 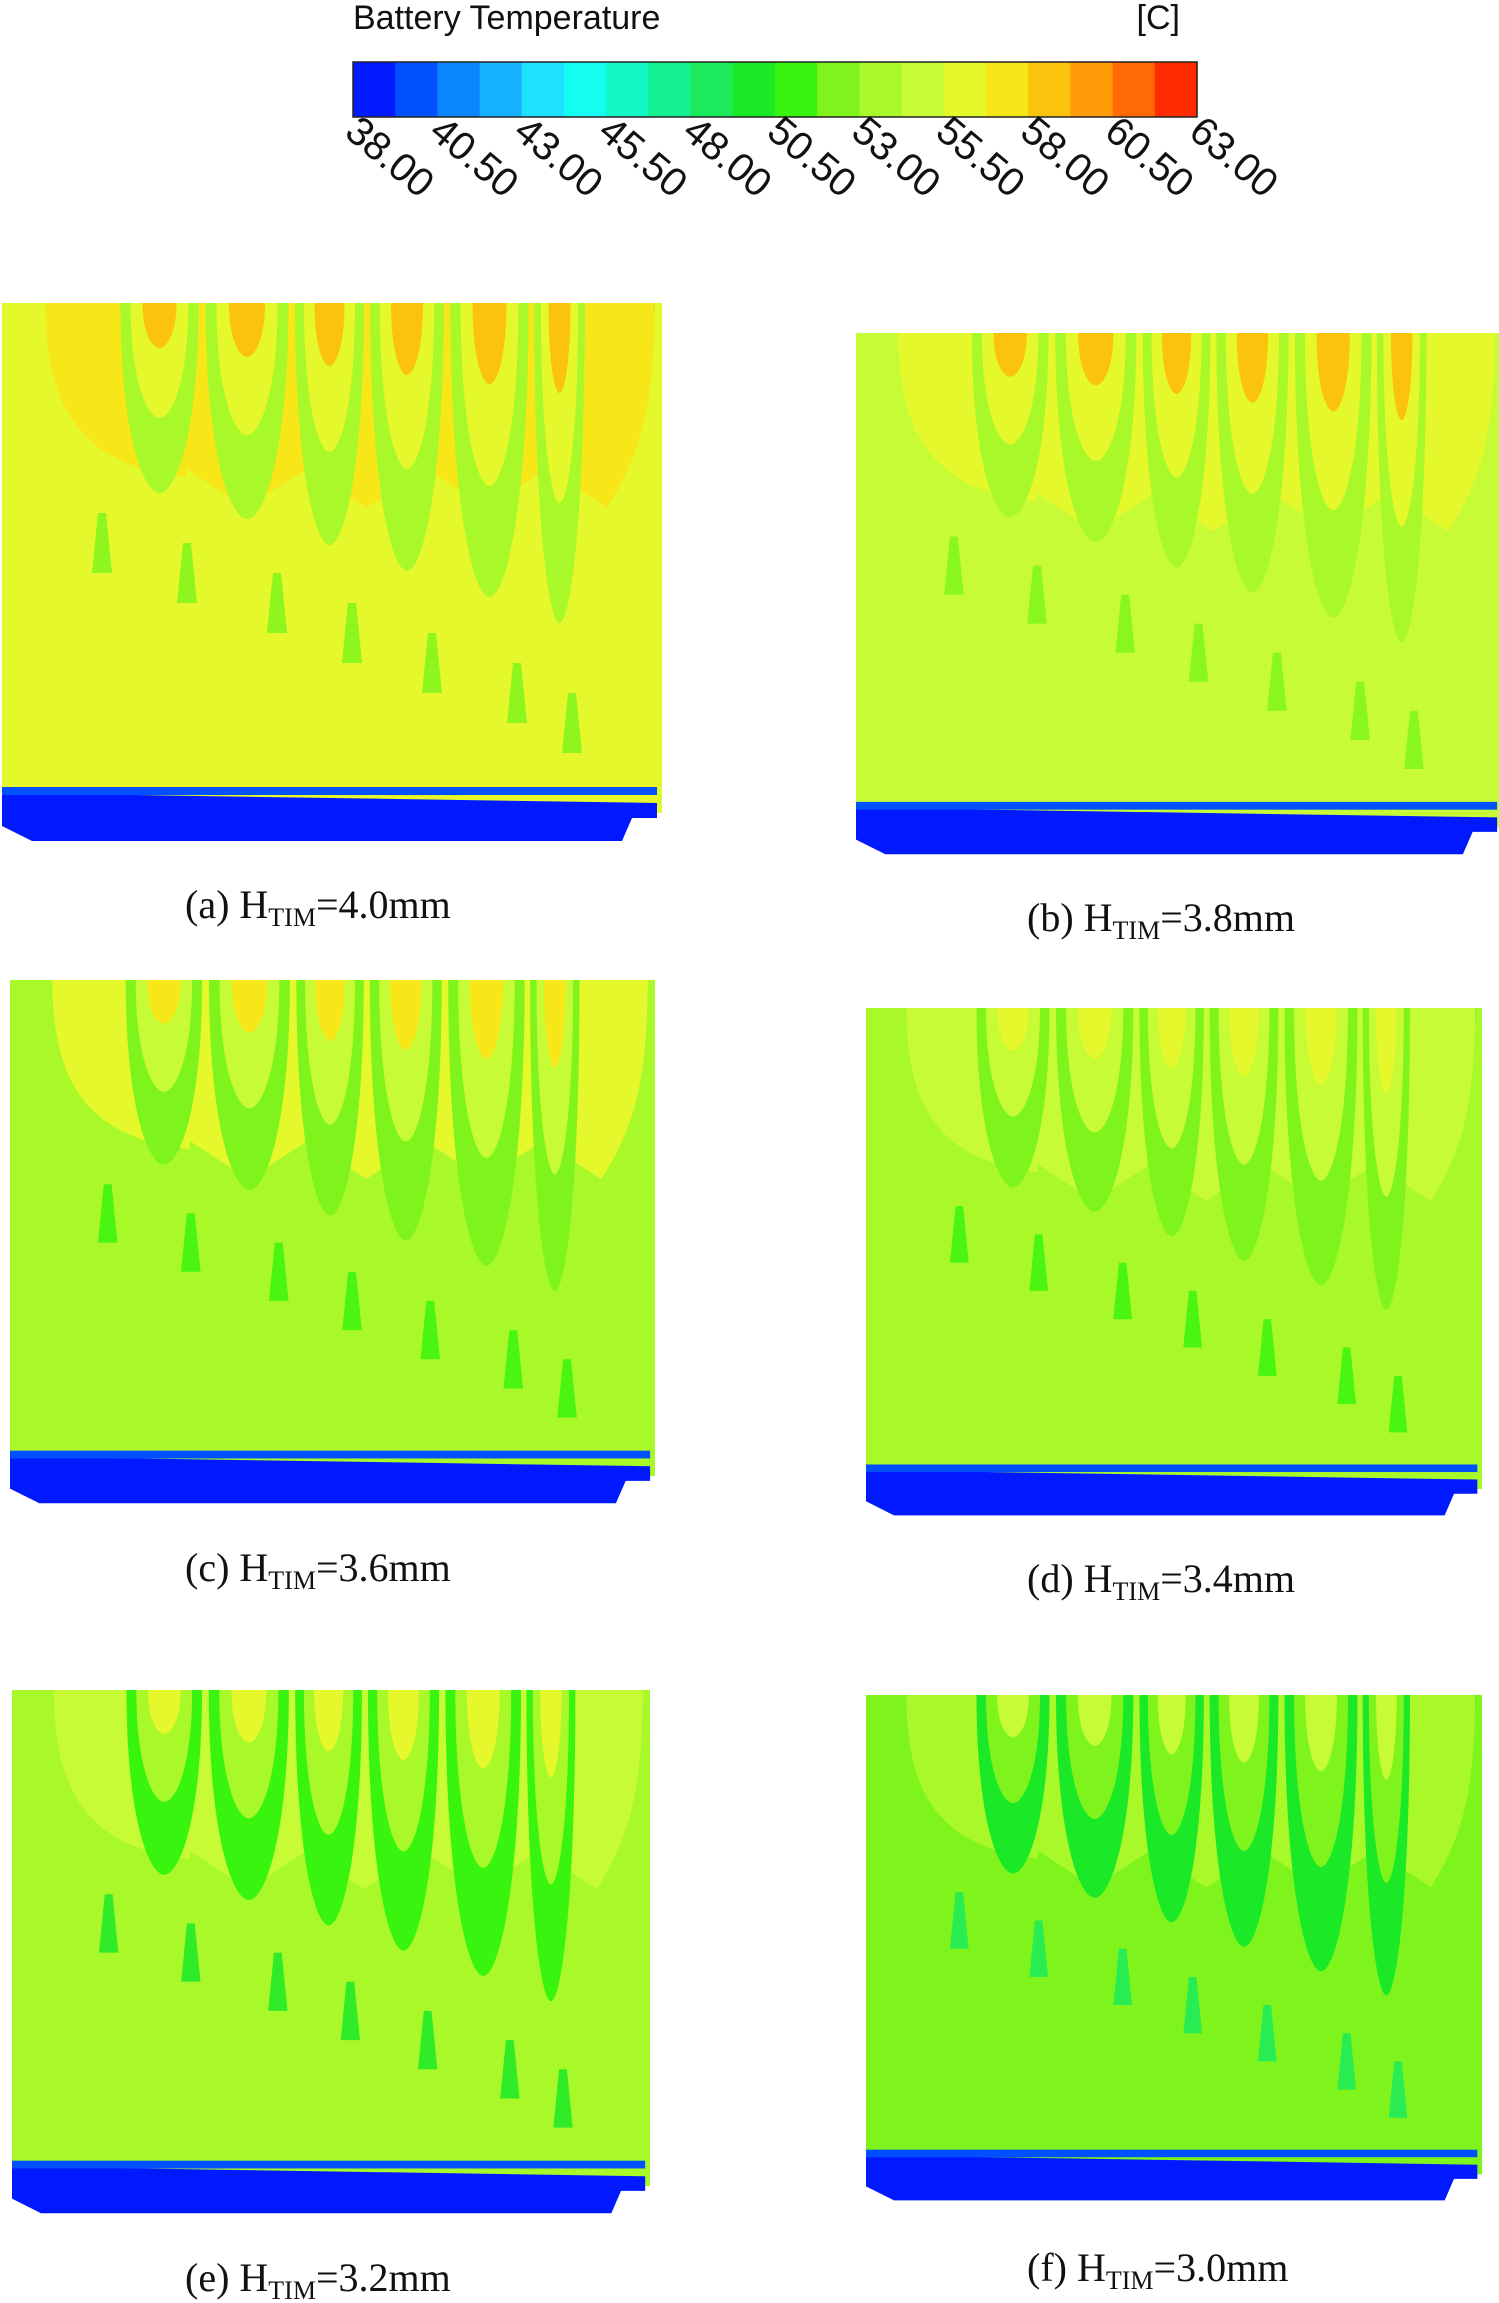 I want to click on legend-tick-label: 60.50, so click(x=1149, y=157).